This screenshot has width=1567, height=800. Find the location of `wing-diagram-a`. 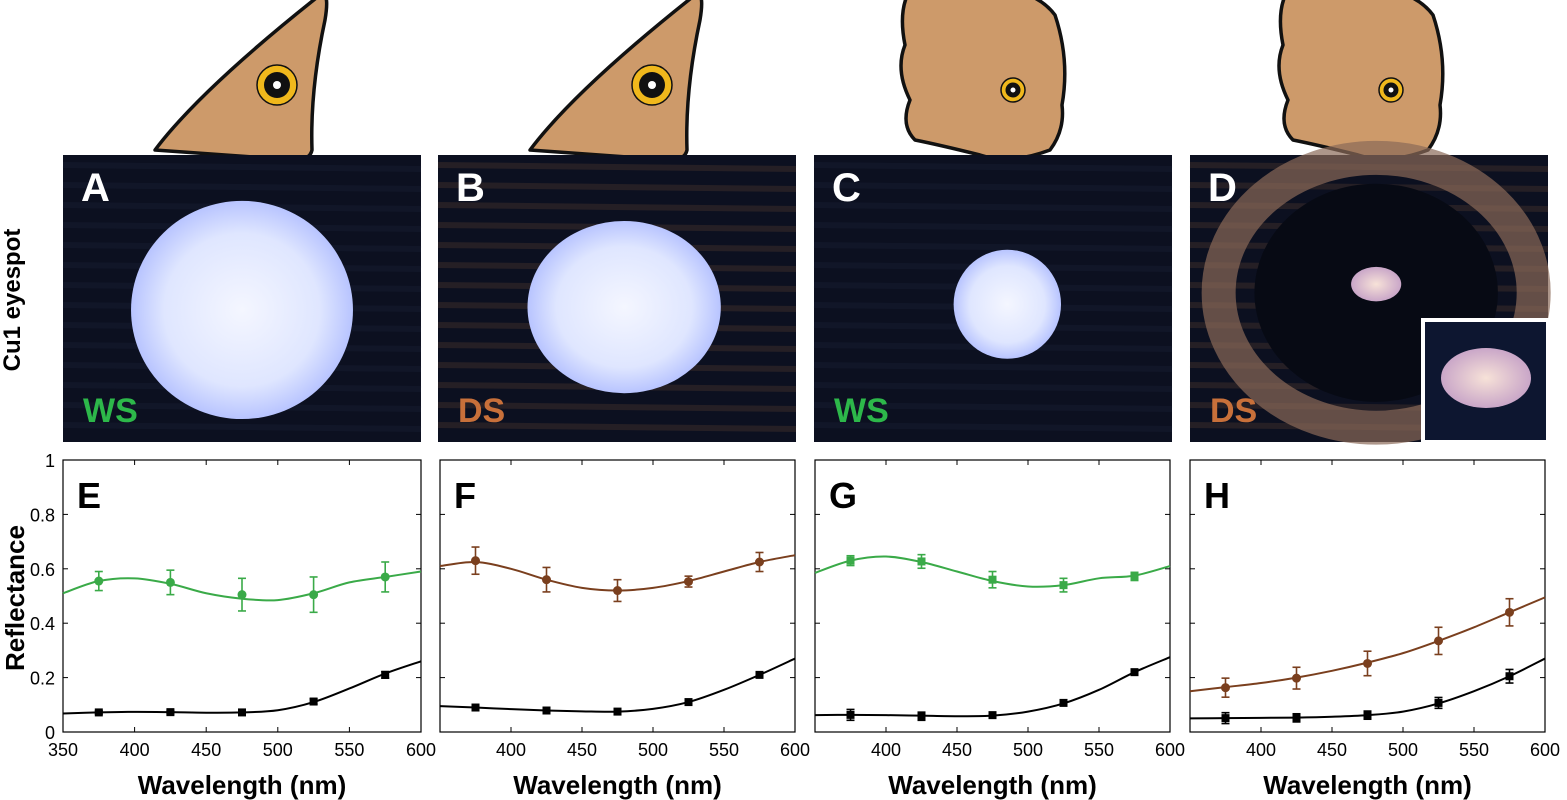

wing-diagram-a is located at coordinates (241, 81).